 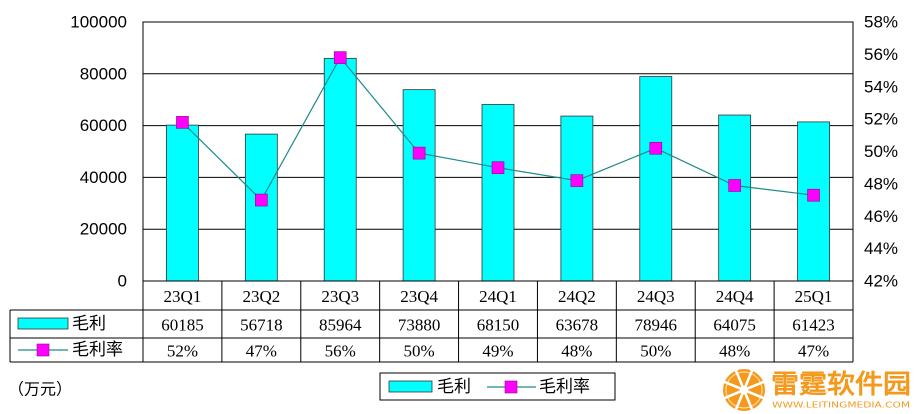 What do you see at coordinates (340, 57) in the screenshot?
I see `margin-marker-23q3` at bounding box center [340, 57].